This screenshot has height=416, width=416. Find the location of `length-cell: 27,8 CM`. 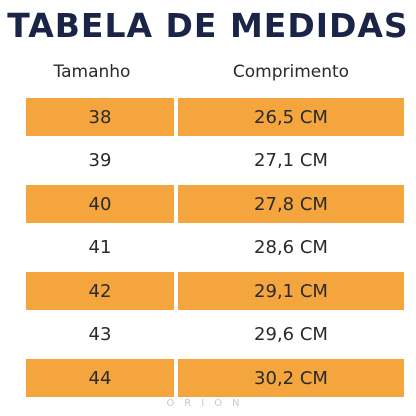

length-cell: 27,8 CM is located at coordinates (291, 204).